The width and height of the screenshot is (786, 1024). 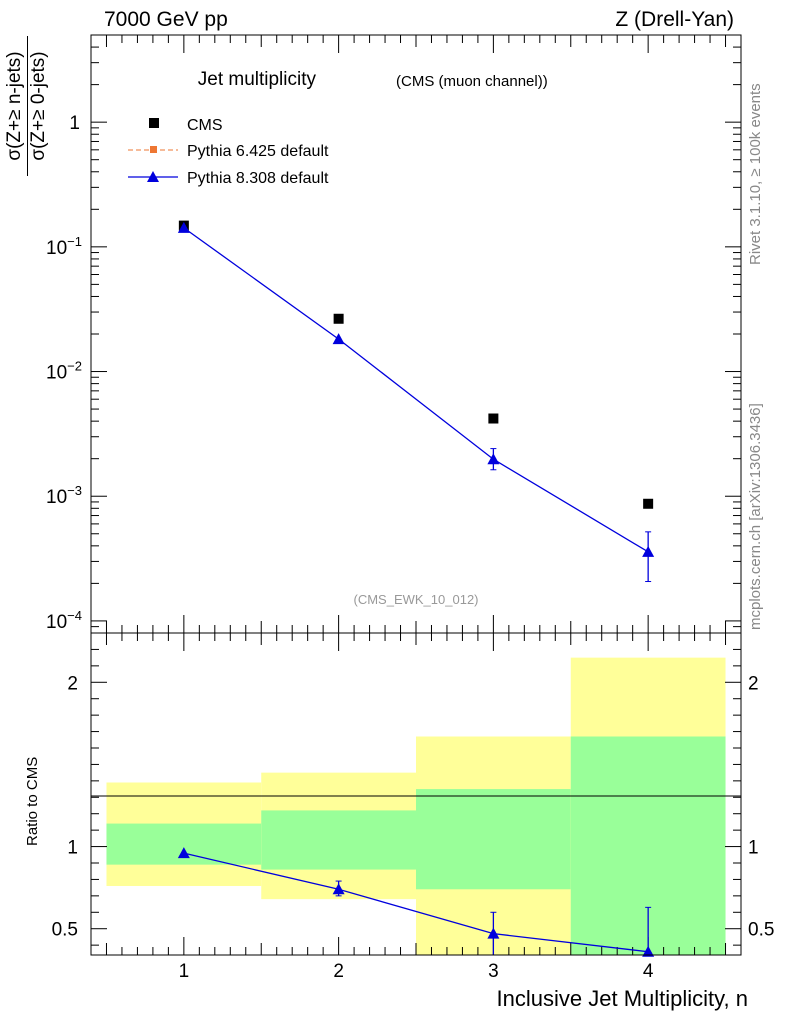 I want to click on x-tick-label: 3, so click(x=493, y=971).